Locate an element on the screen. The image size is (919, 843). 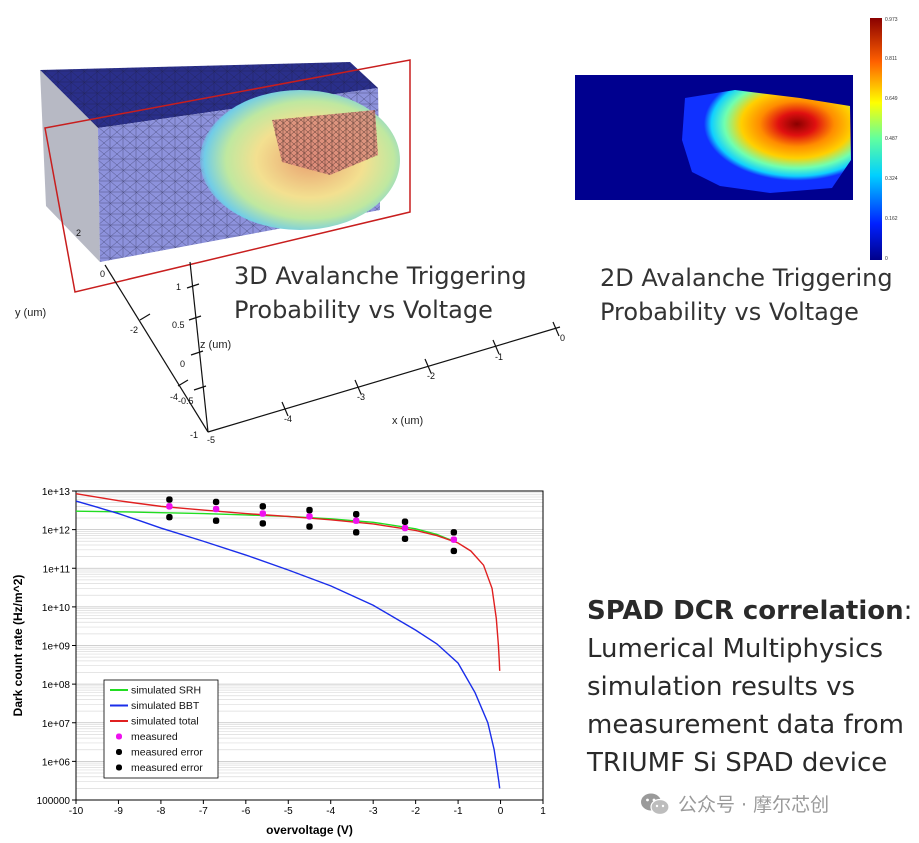
x-tick-label: 1 is located at coordinates (543, 811).